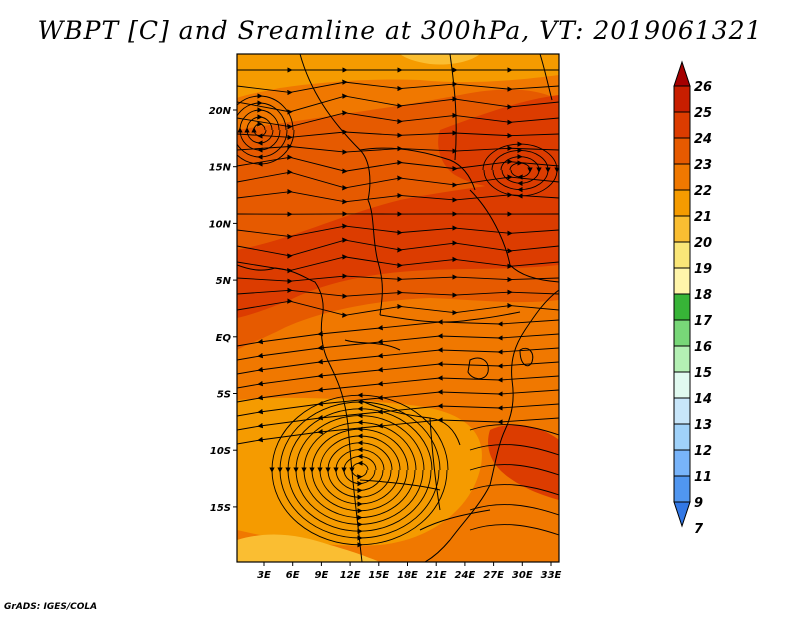  Describe the element at coordinates (703, 477) in the screenshot. I see `colorbar-label: 11` at that location.